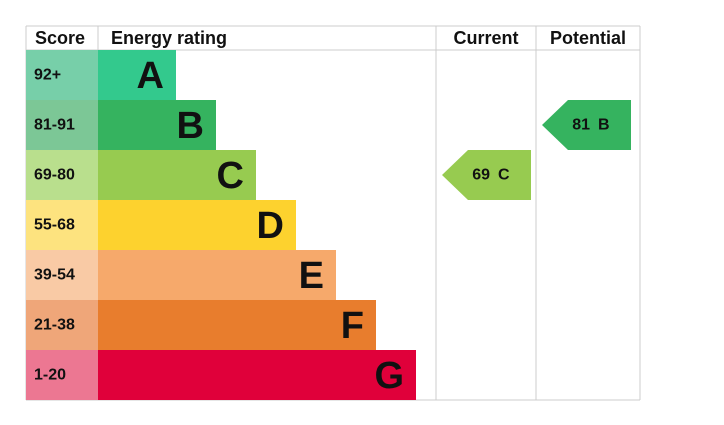 The height and width of the screenshot is (425, 724). Describe the element at coordinates (169, 38) in the screenshot. I see `header-energy-rating: Energy rating` at that location.